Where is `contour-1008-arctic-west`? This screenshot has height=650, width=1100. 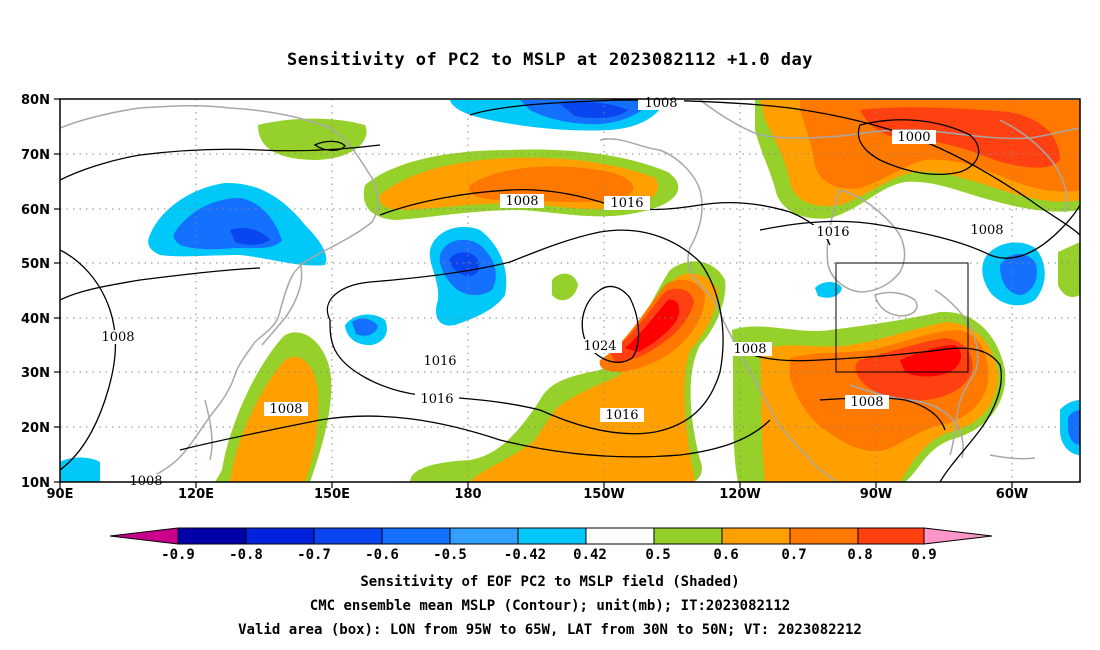
contour-1008-arctic-west is located at coordinates (220, 162).